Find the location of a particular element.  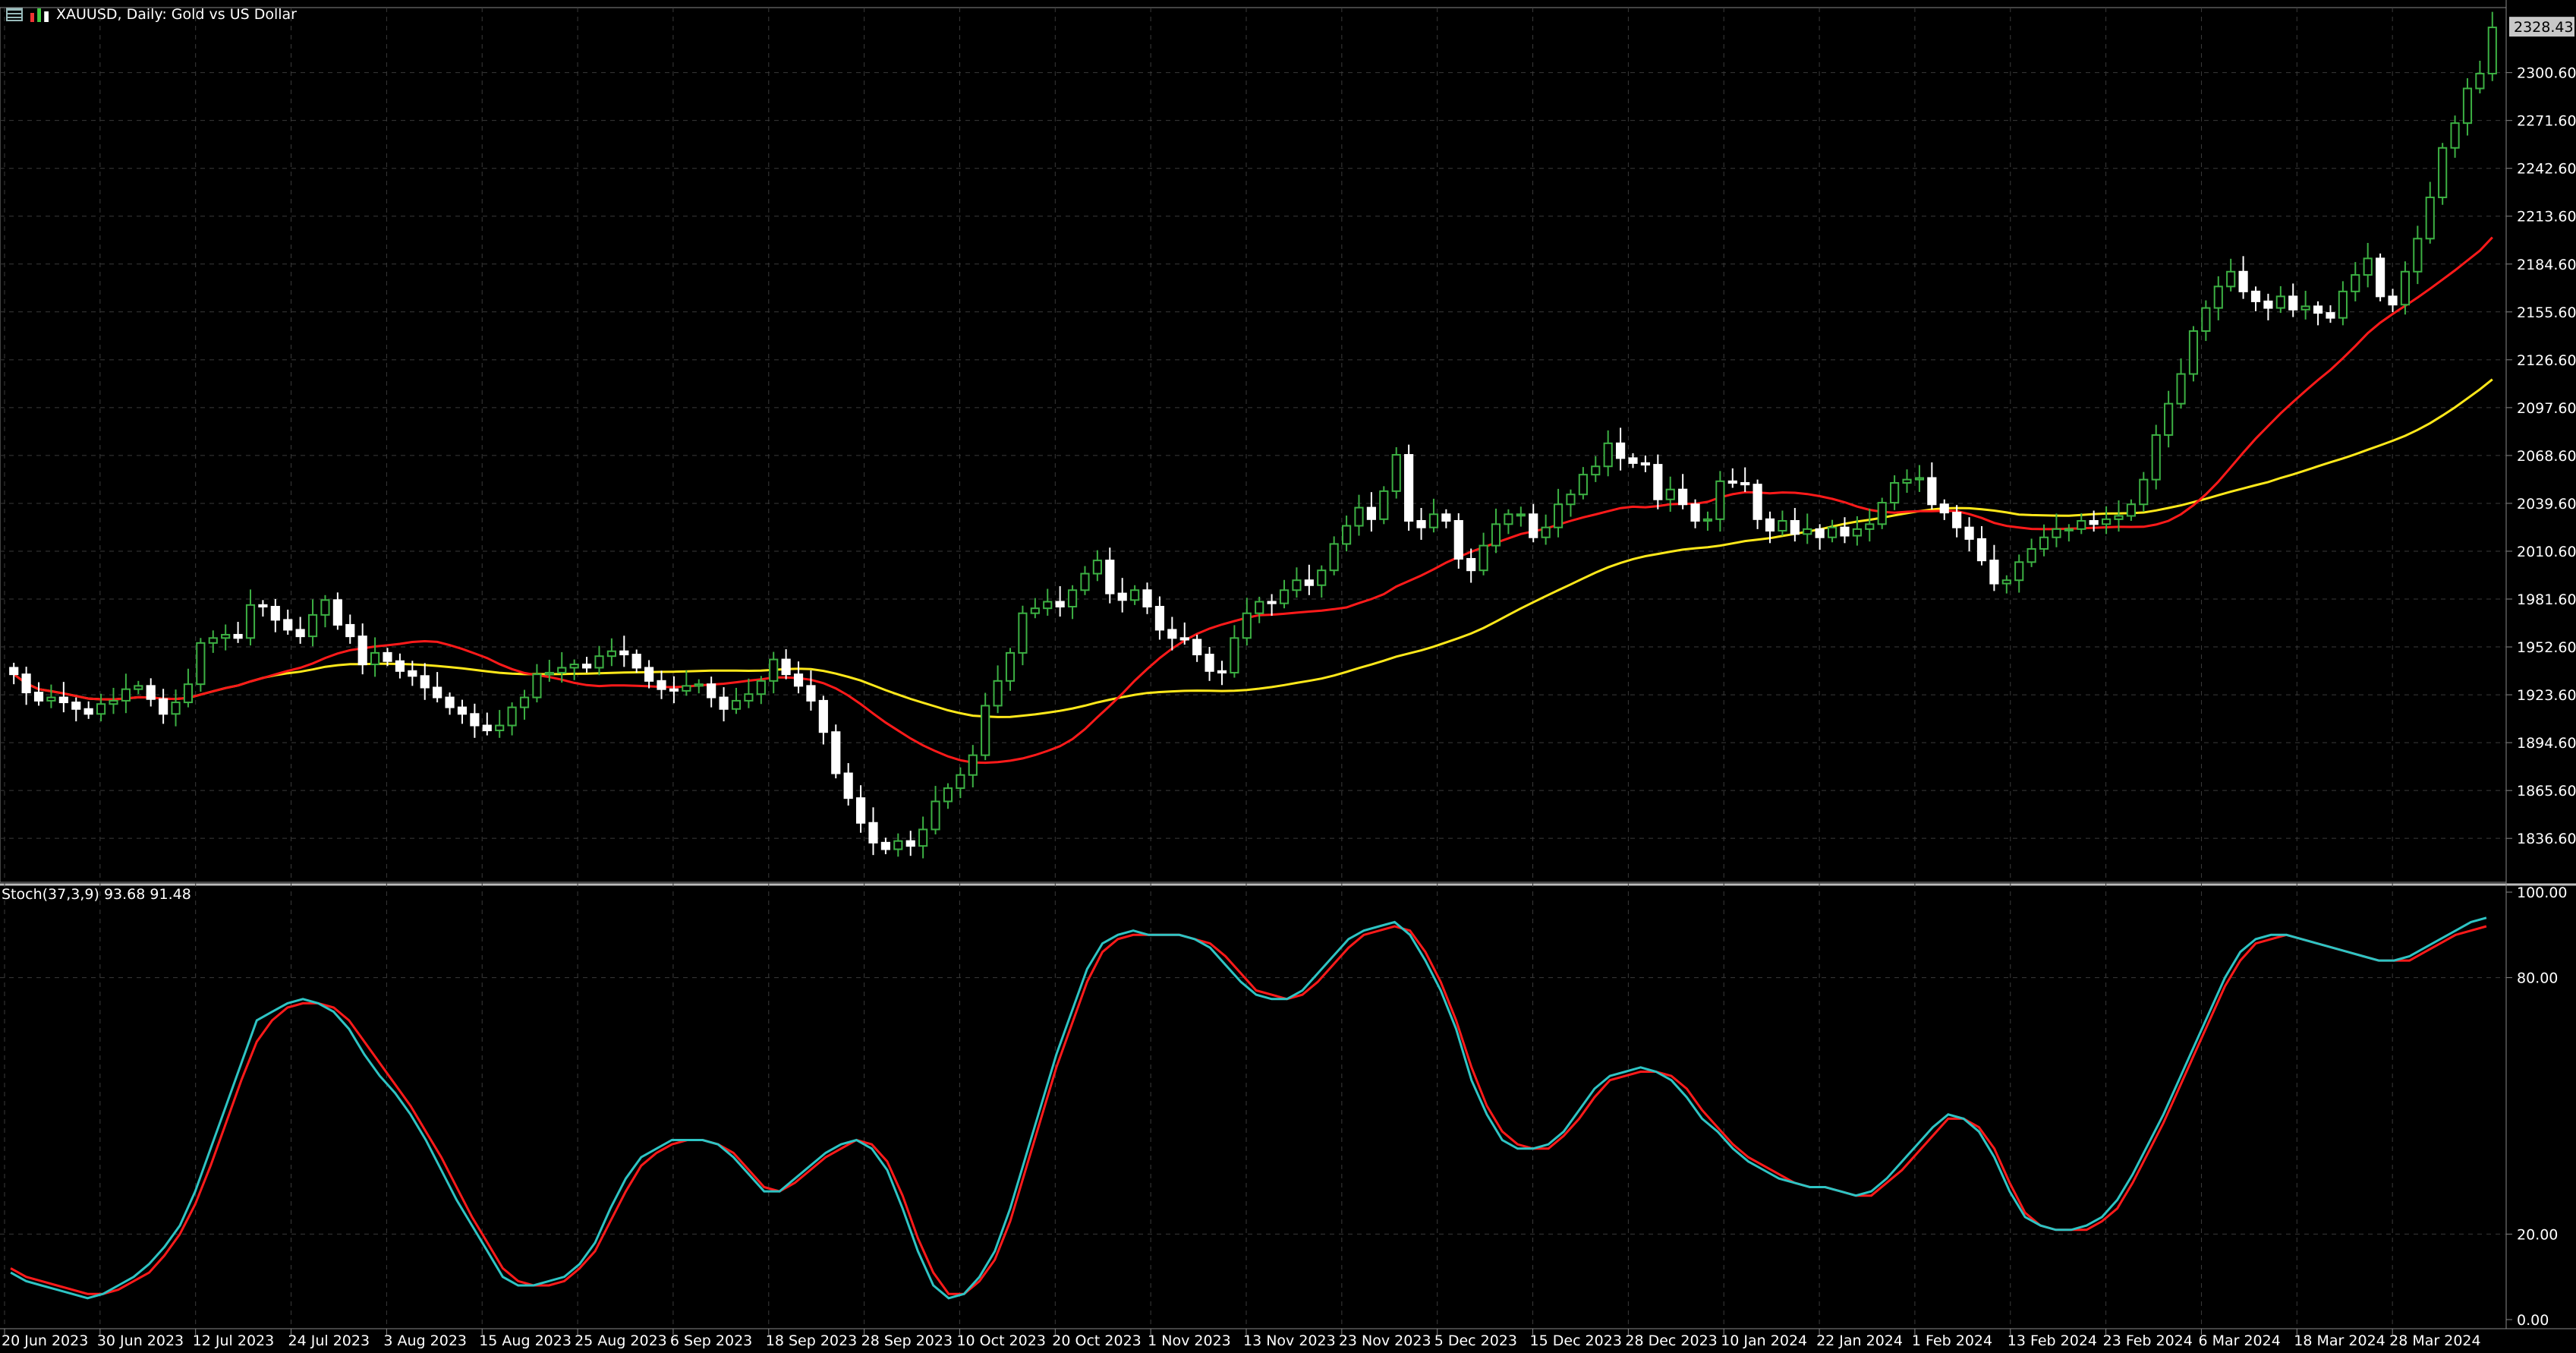

y-tick-label: 2213.60 is located at coordinates (2546, 218).